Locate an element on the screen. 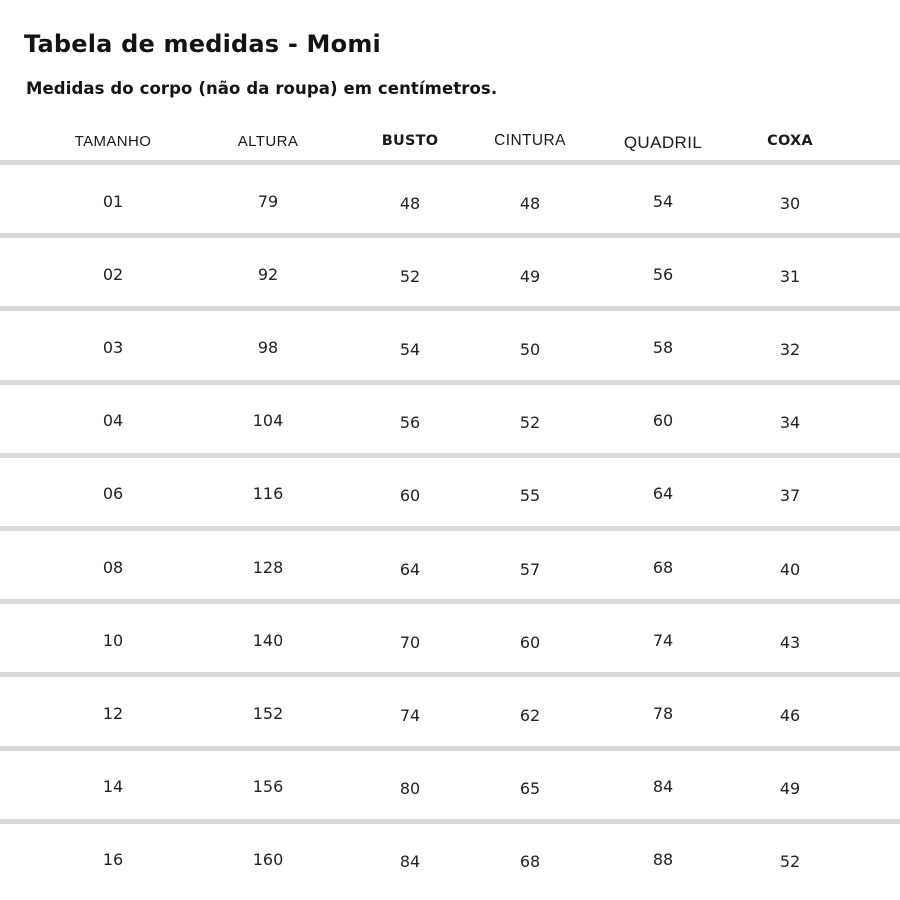 The image size is (900, 900). cintura-cell: 57 is located at coordinates (530, 569).